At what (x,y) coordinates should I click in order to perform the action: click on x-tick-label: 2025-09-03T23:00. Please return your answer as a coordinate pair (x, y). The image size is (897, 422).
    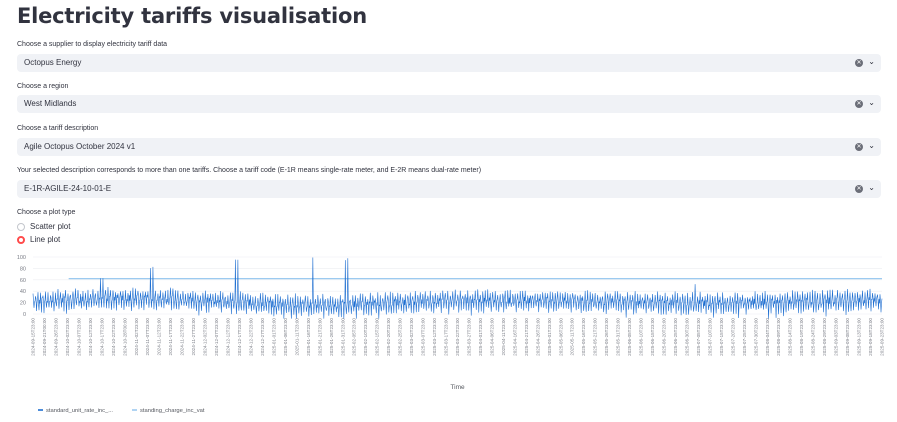
    Looking at the image, I should click on (836, 337).